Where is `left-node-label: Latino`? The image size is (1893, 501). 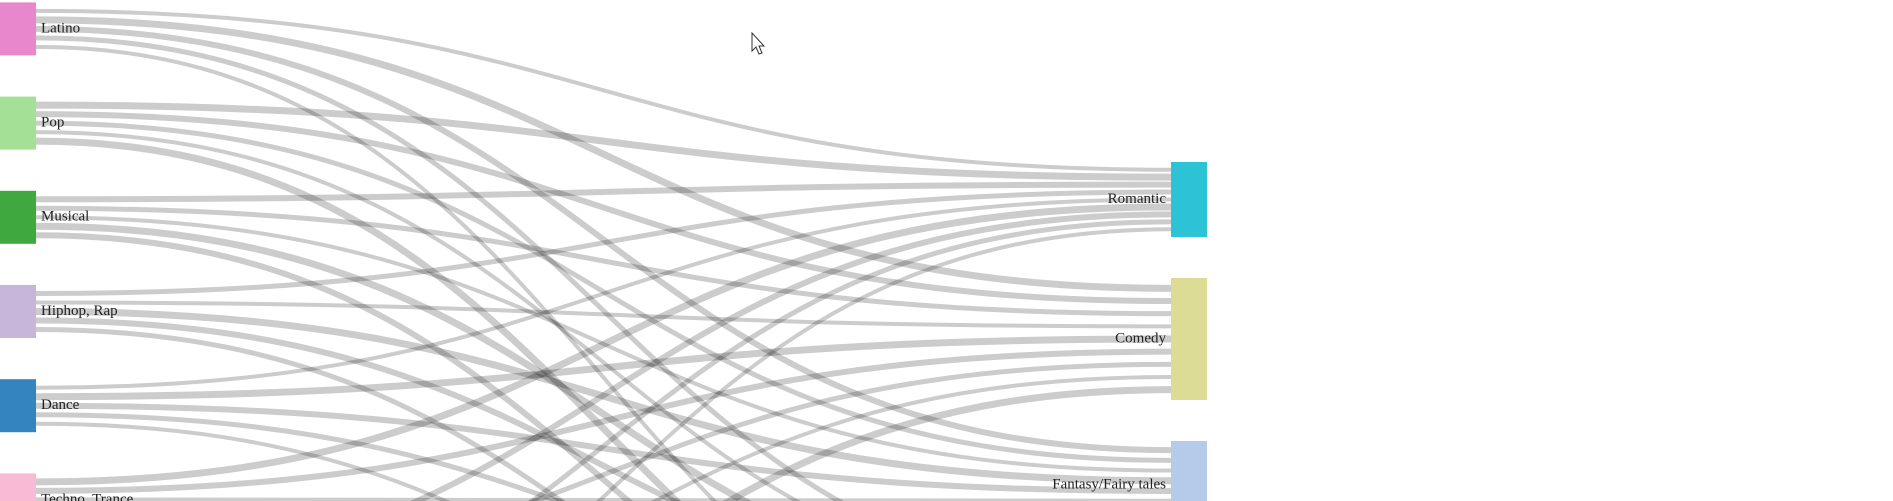 left-node-label: Latino is located at coordinates (60, 28).